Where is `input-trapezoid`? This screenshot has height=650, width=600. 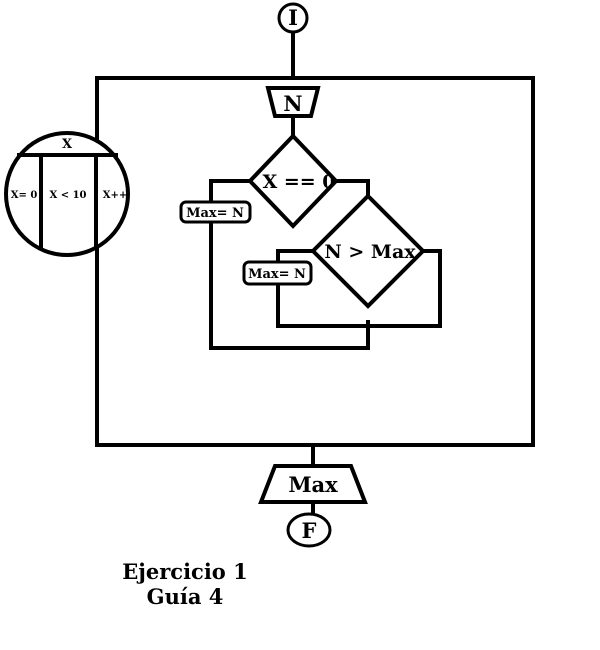 input-trapezoid is located at coordinates (293, 102).